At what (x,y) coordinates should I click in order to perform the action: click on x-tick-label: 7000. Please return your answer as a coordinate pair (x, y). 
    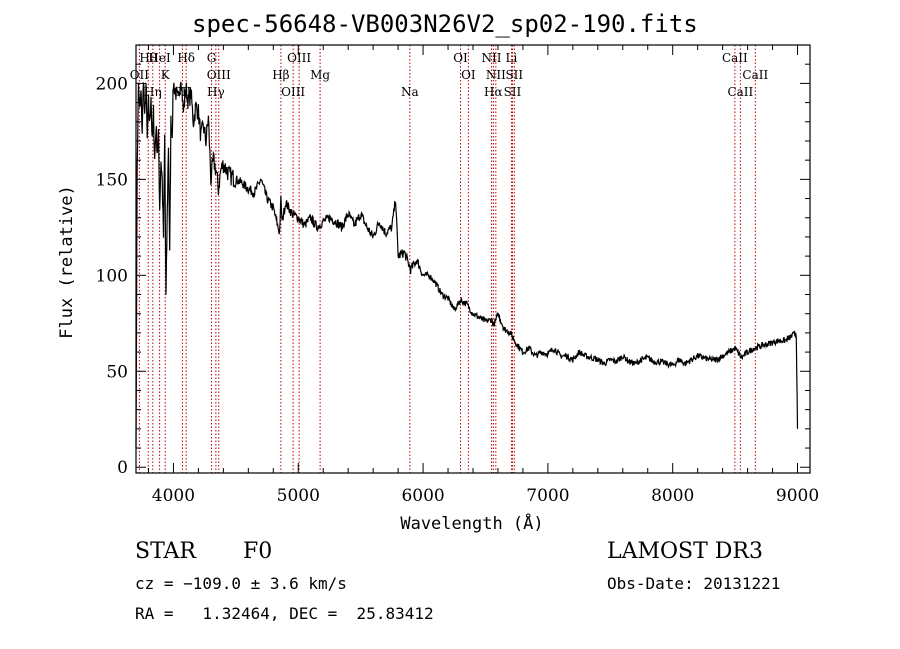
    Looking at the image, I should click on (547, 496).